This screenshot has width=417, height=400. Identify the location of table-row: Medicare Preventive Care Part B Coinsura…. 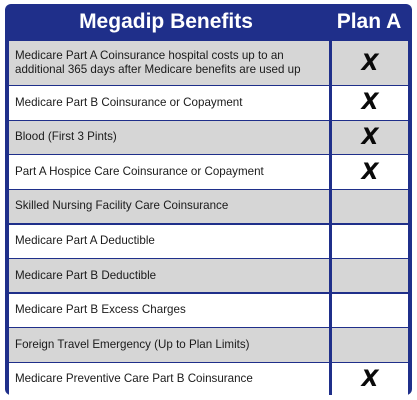
(208, 379).